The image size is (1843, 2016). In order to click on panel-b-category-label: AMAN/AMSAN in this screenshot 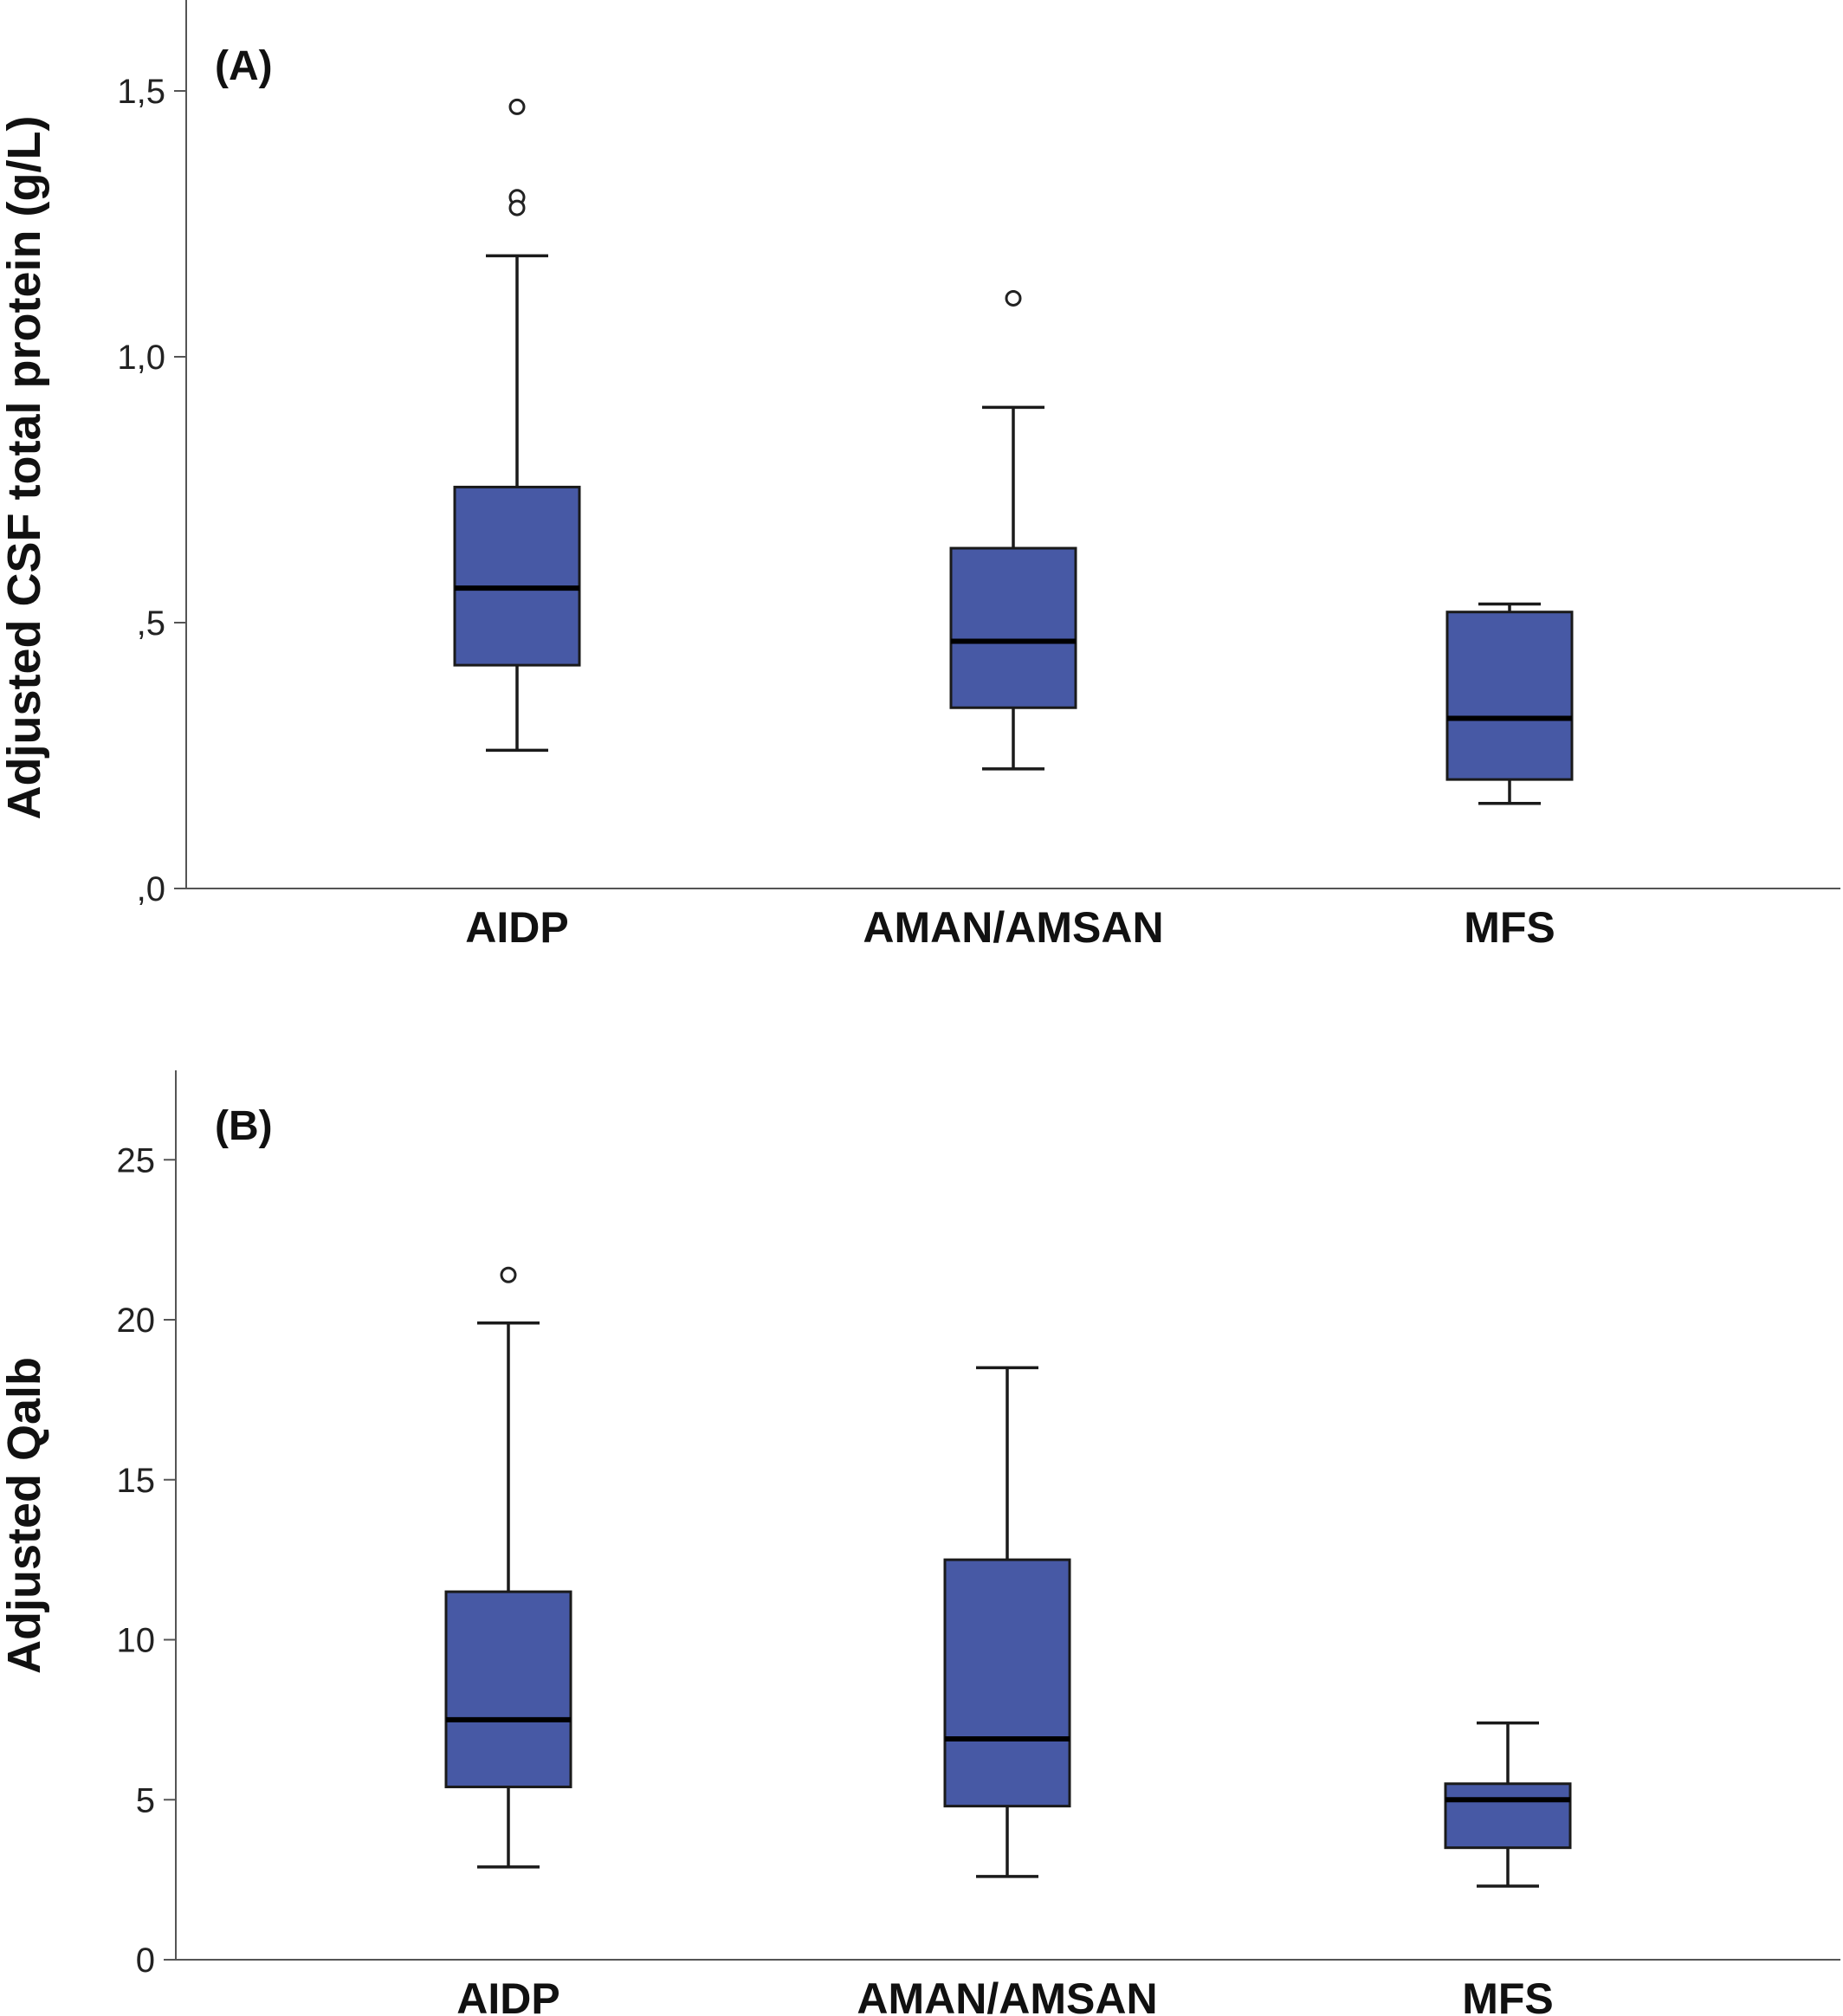, I will do `click(1007, 1995)`.